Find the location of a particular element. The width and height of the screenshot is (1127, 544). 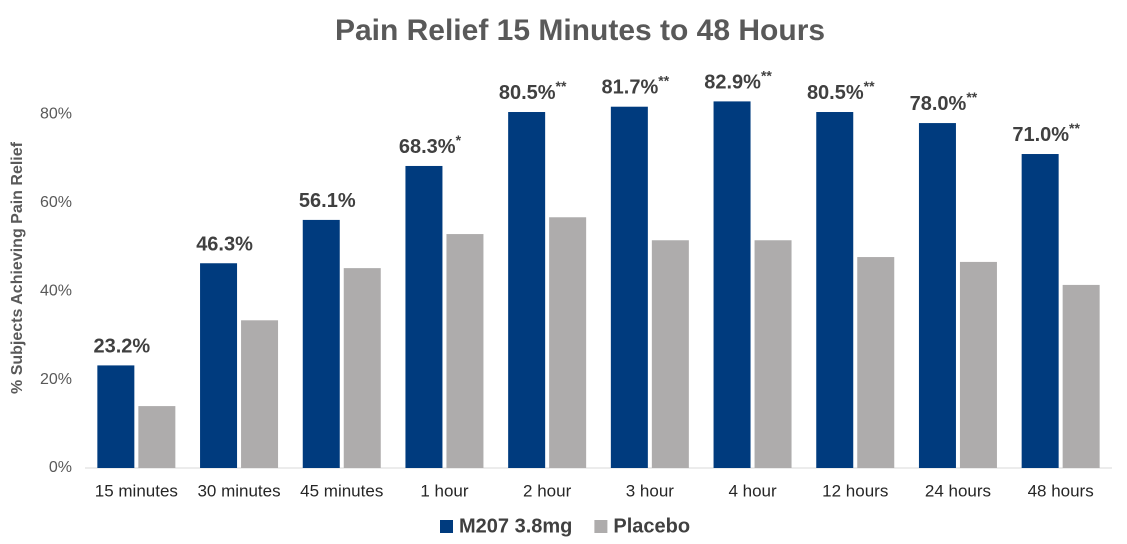

data-label-value: 23.2% is located at coordinates (121, 347).